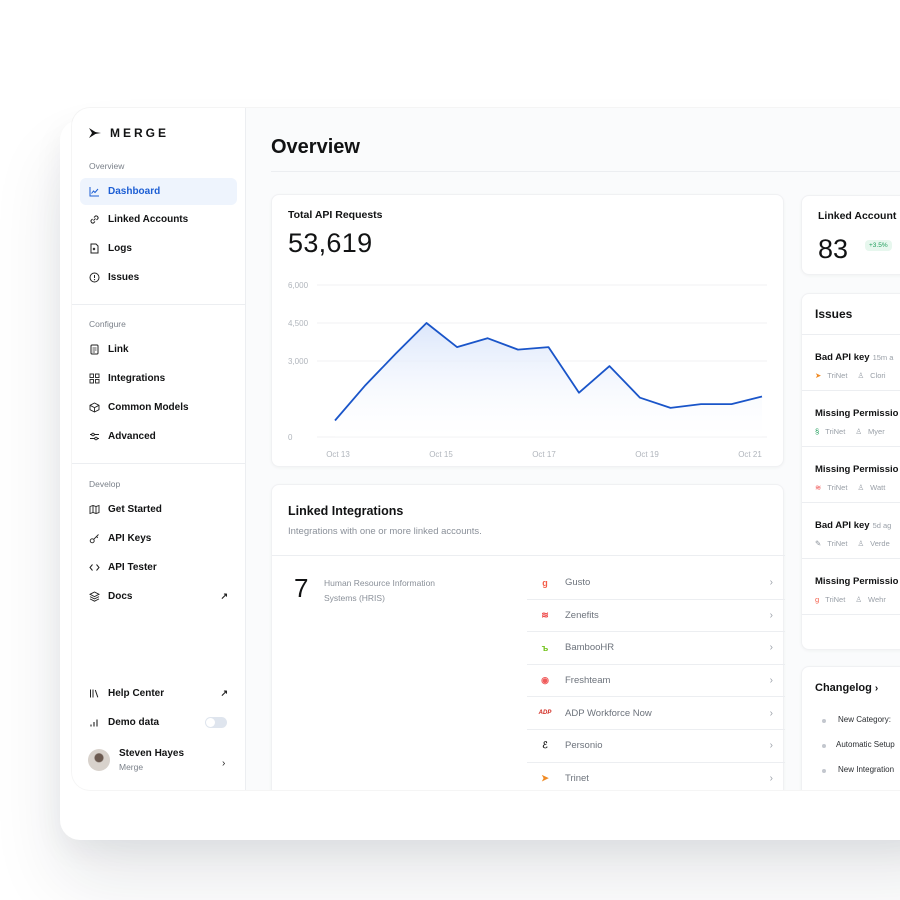 The image size is (900, 900). What do you see at coordinates (544, 454) in the screenshot?
I see `x-tick-label: Oct 17` at bounding box center [544, 454].